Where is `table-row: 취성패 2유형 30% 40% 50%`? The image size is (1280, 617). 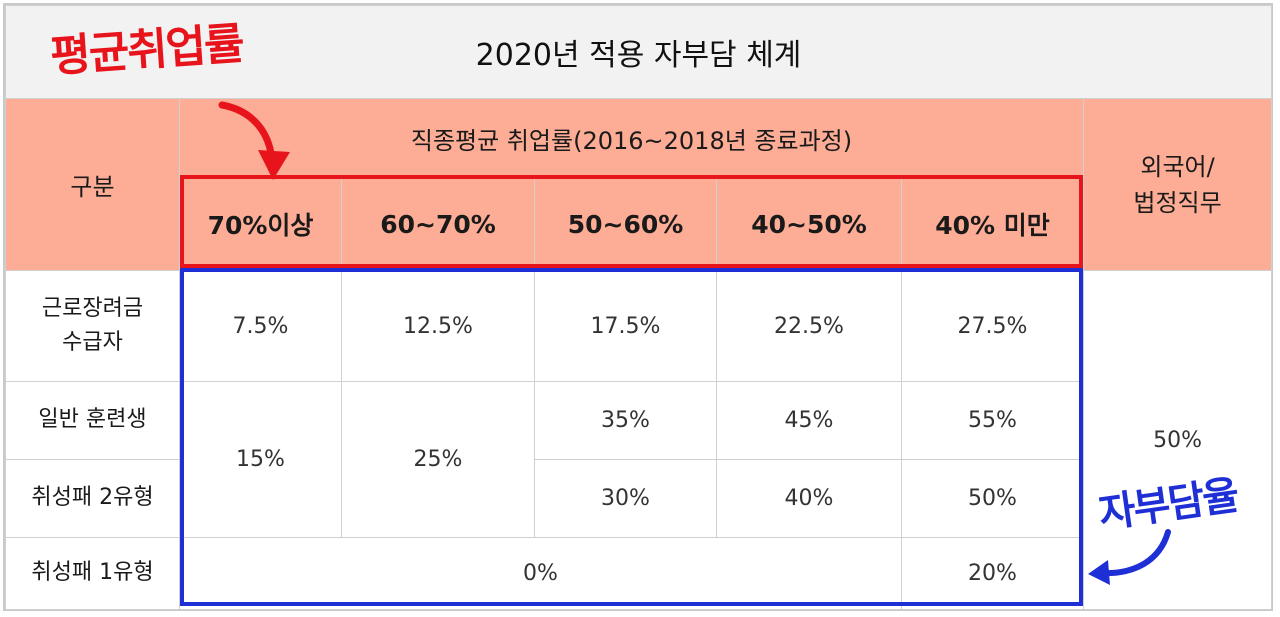 table-row: 취성패 2유형 30% 40% 50% is located at coordinates (638, 498).